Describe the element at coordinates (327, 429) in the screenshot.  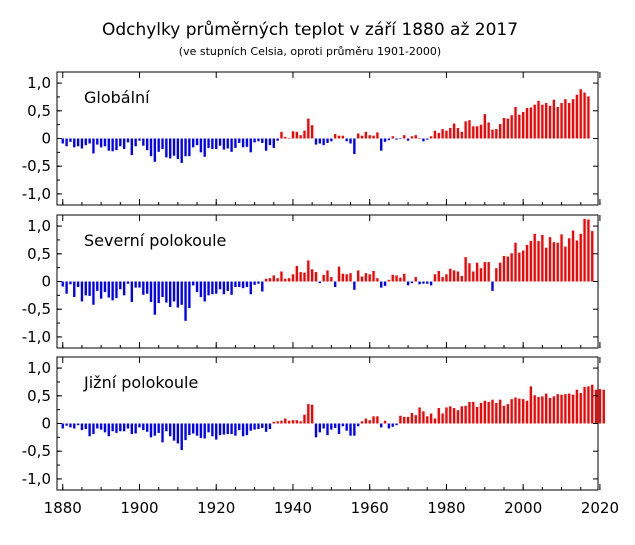
I see `bar-1949` at that location.